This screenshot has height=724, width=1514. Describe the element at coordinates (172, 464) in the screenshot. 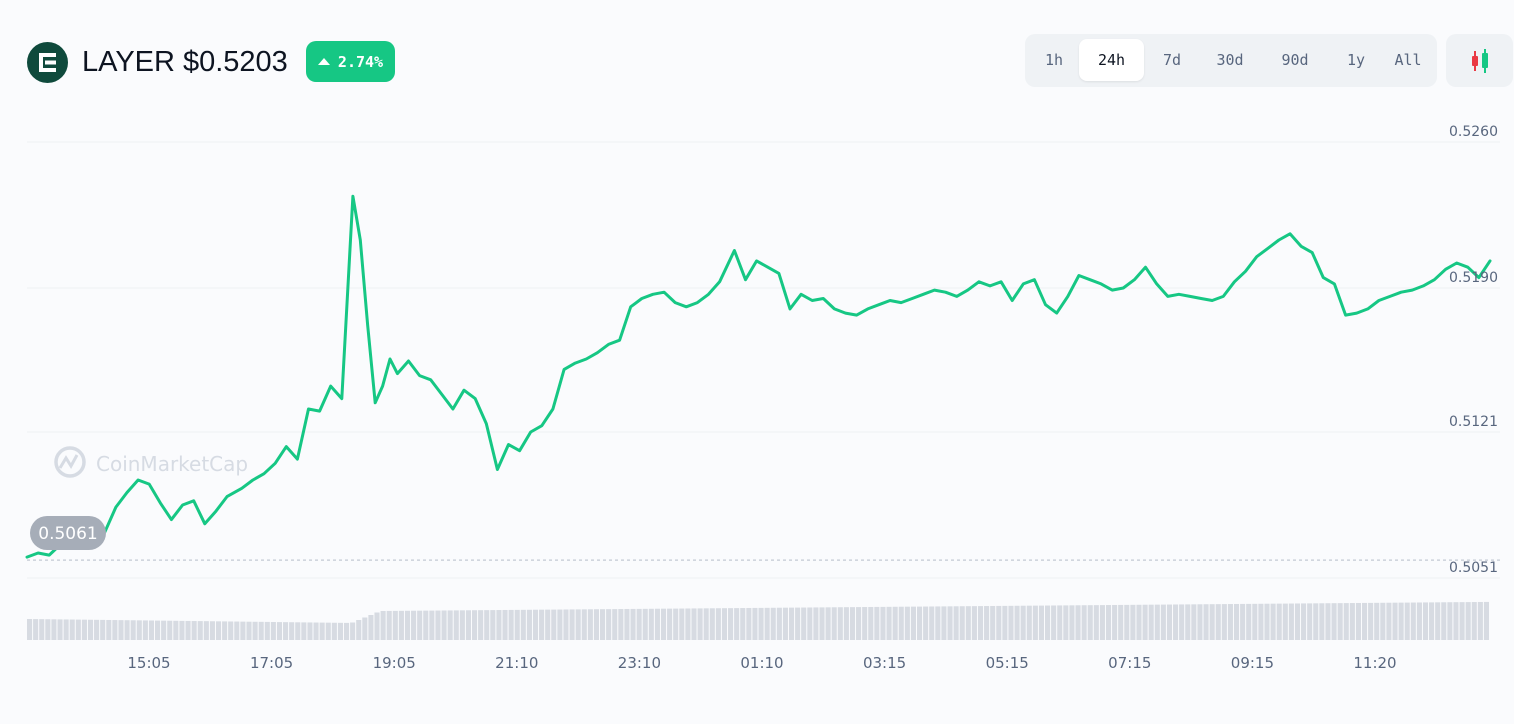

I see `watermark-text: CoinMarketCap` at that location.